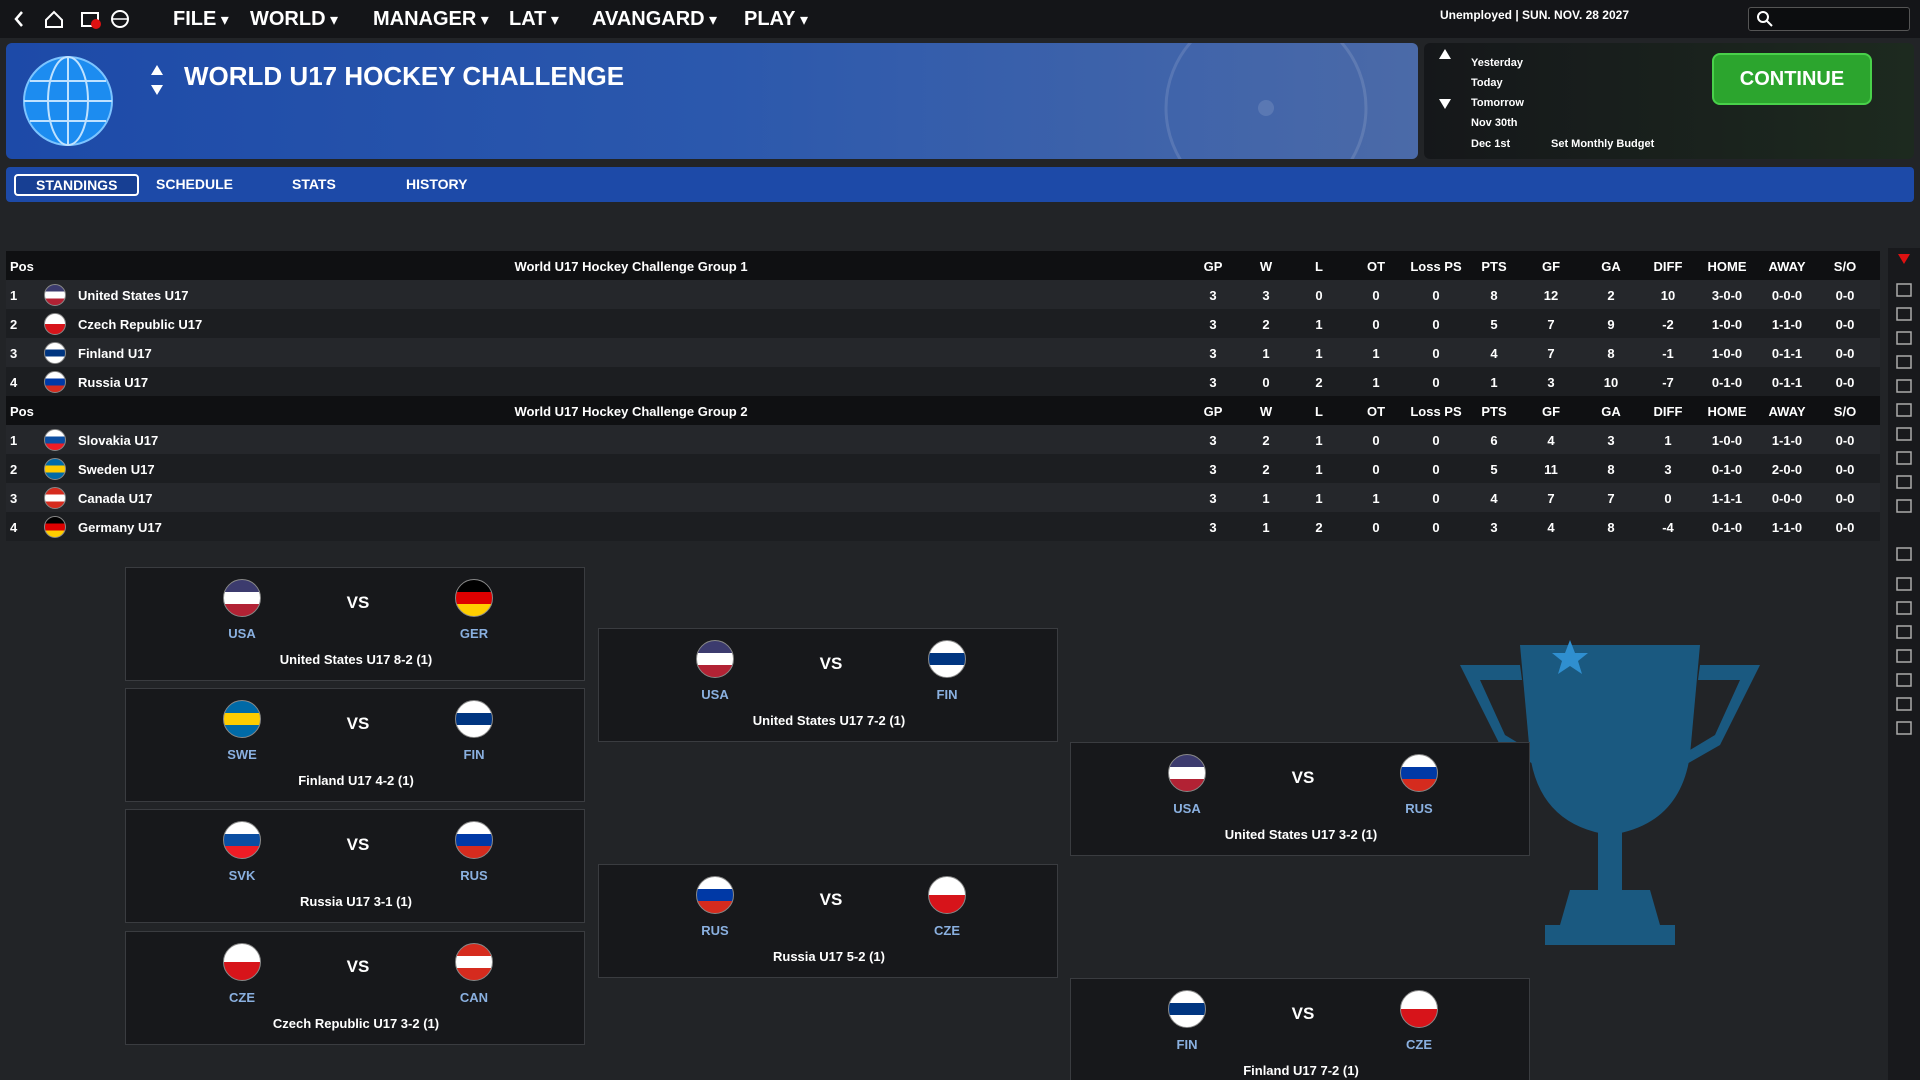  What do you see at coordinates (1551, 266) in the screenshot?
I see `column-header: GF` at bounding box center [1551, 266].